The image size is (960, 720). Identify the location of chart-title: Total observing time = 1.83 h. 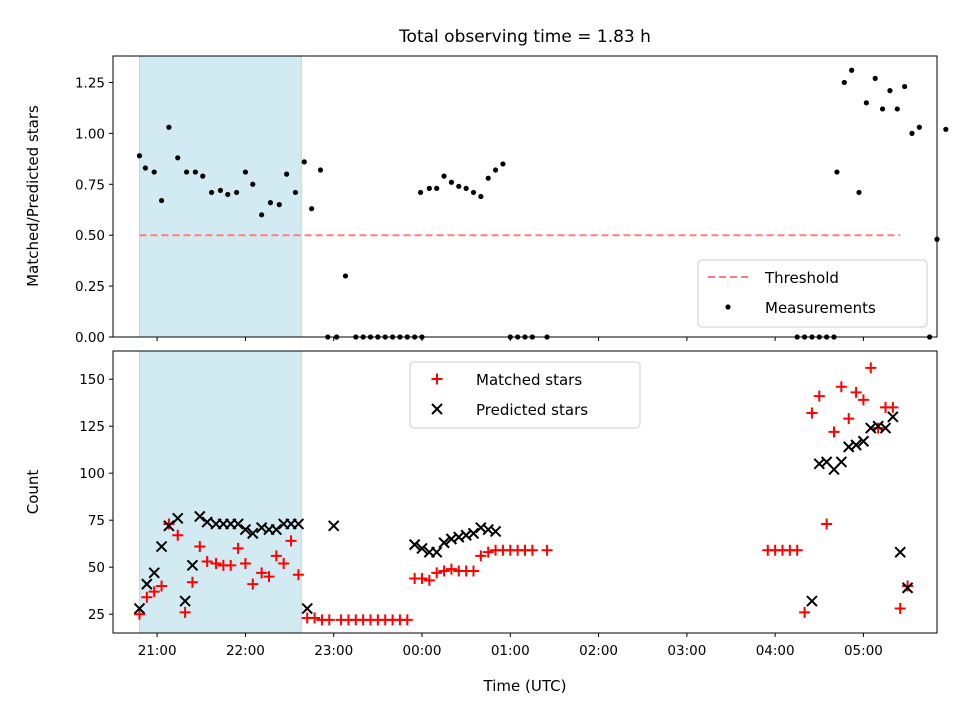
(524, 37).